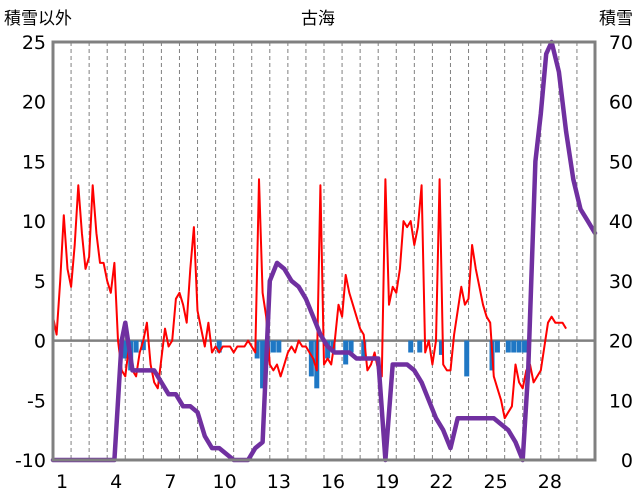 Image resolution: width=636 pixels, height=501 pixels. I want to click on x-tick-28: 28, so click(550, 482).